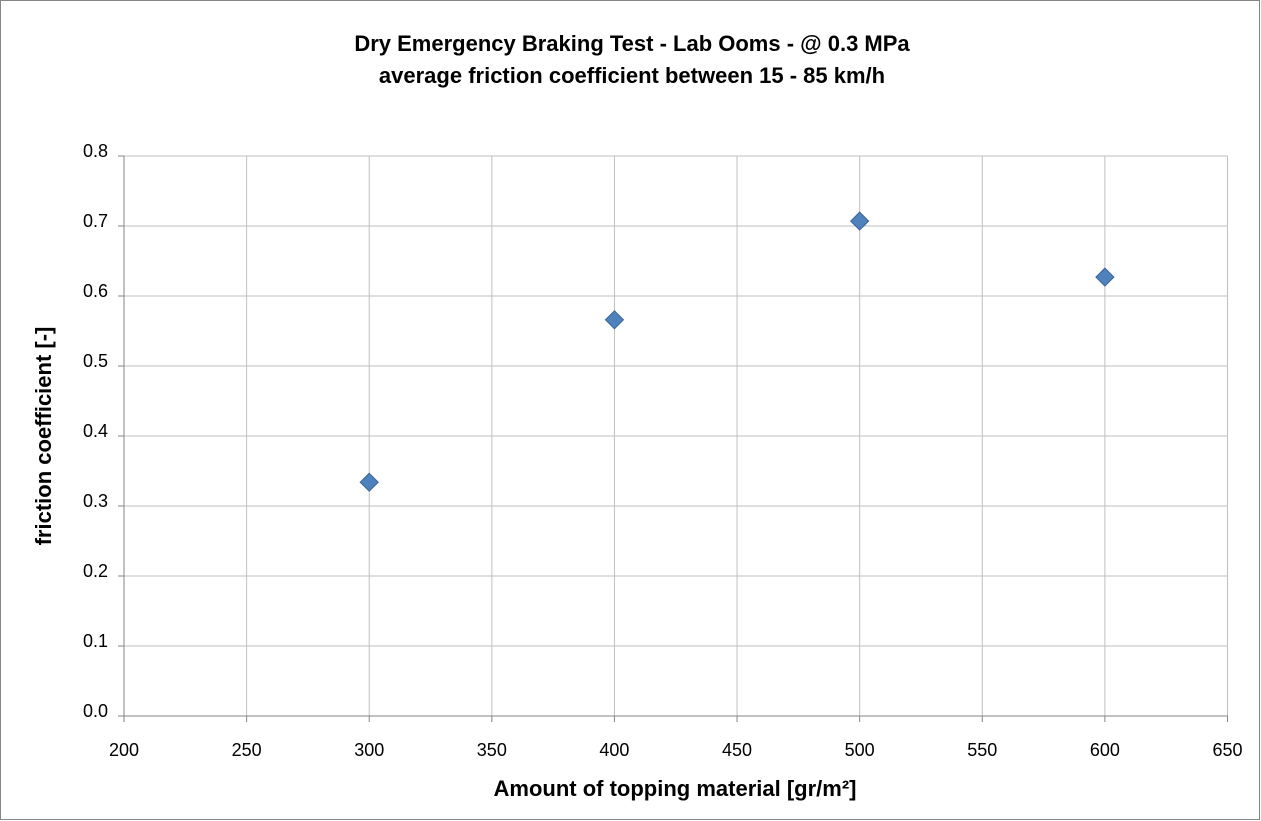 This screenshot has height=821, width=1261. Describe the element at coordinates (247, 750) in the screenshot. I see `x-tick-label: 250` at that location.